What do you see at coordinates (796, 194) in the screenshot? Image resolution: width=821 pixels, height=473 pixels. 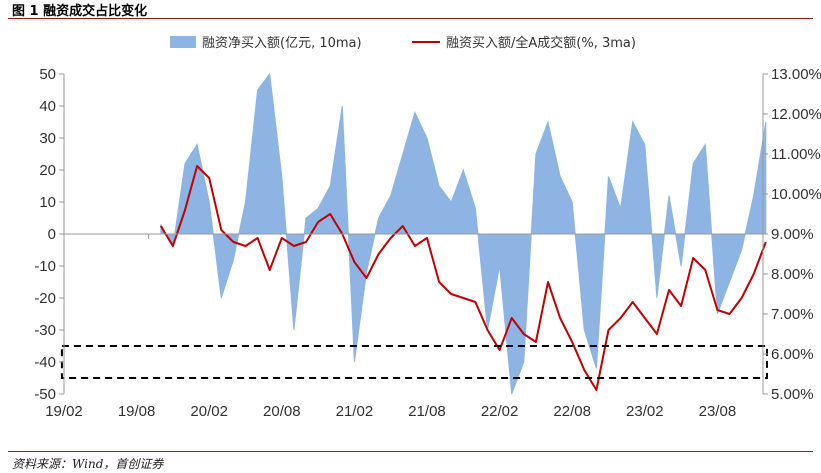 I see `y-right-tick-label: 10.00%` at bounding box center [796, 194].